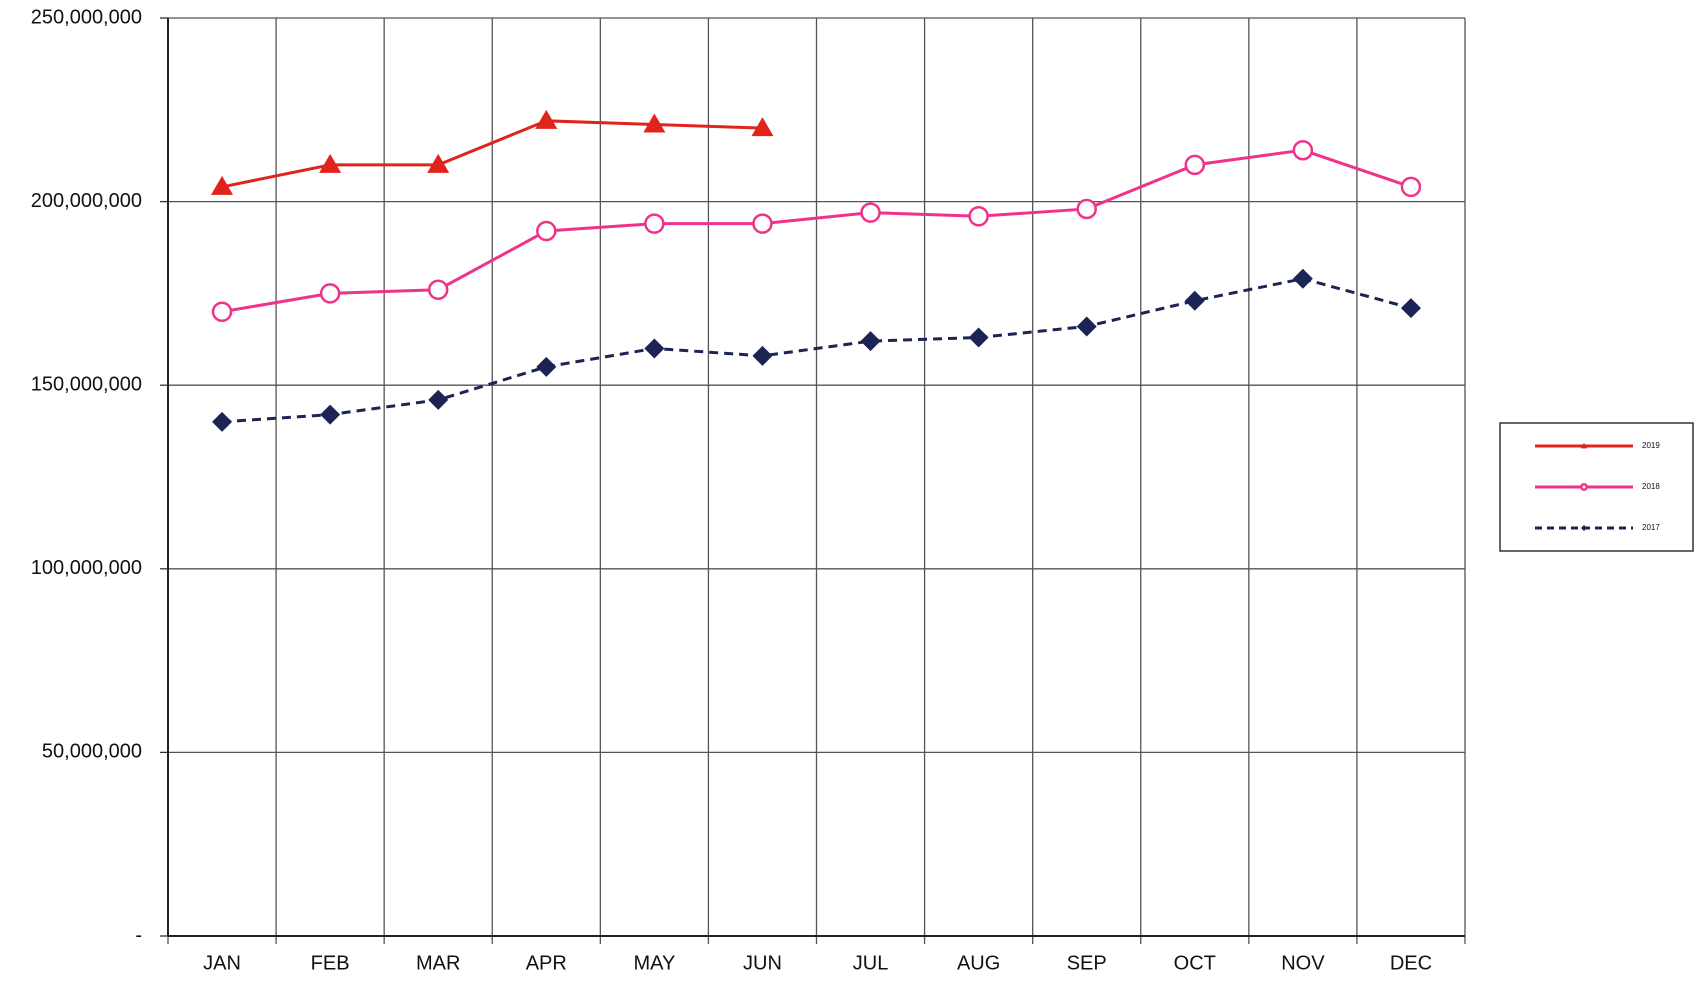  Describe the element at coordinates (86, 17) in the screenshot. I see `y-tick-label: 250,000,000` at that location.